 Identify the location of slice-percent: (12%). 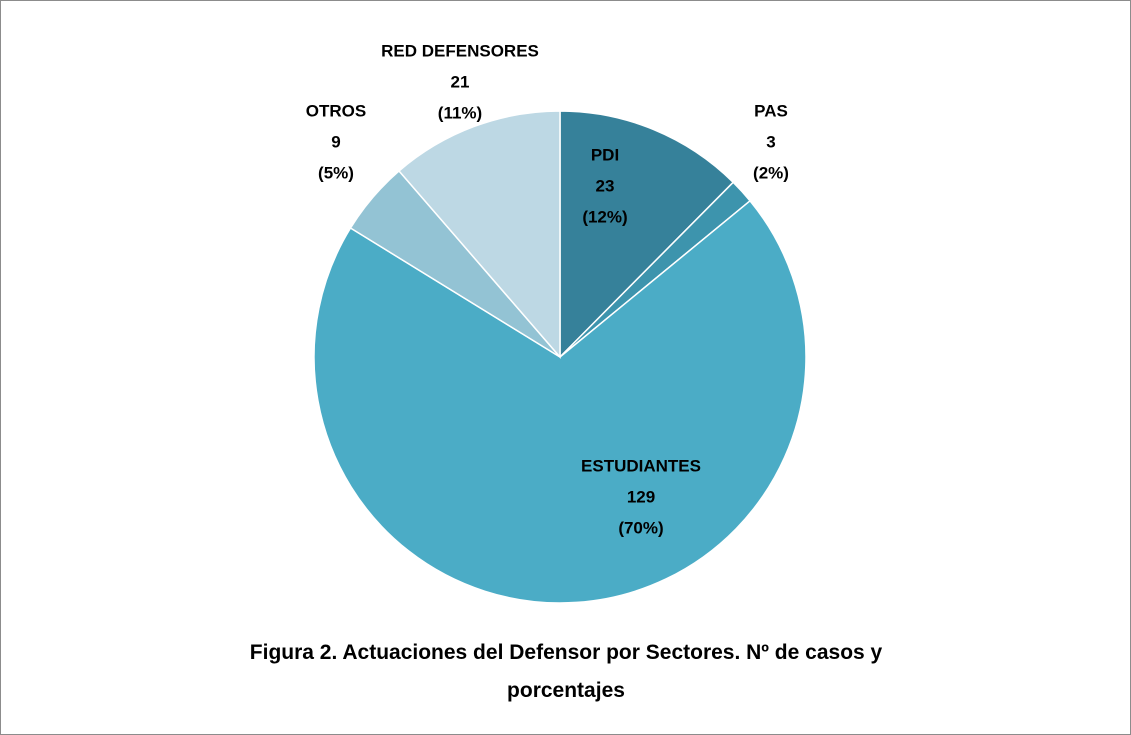
(604, 216).